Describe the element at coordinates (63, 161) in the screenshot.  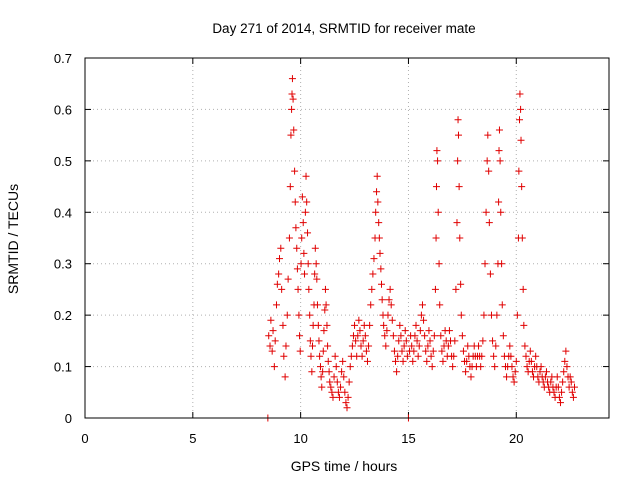
I see `y-tick-label: 0.5` at that location.